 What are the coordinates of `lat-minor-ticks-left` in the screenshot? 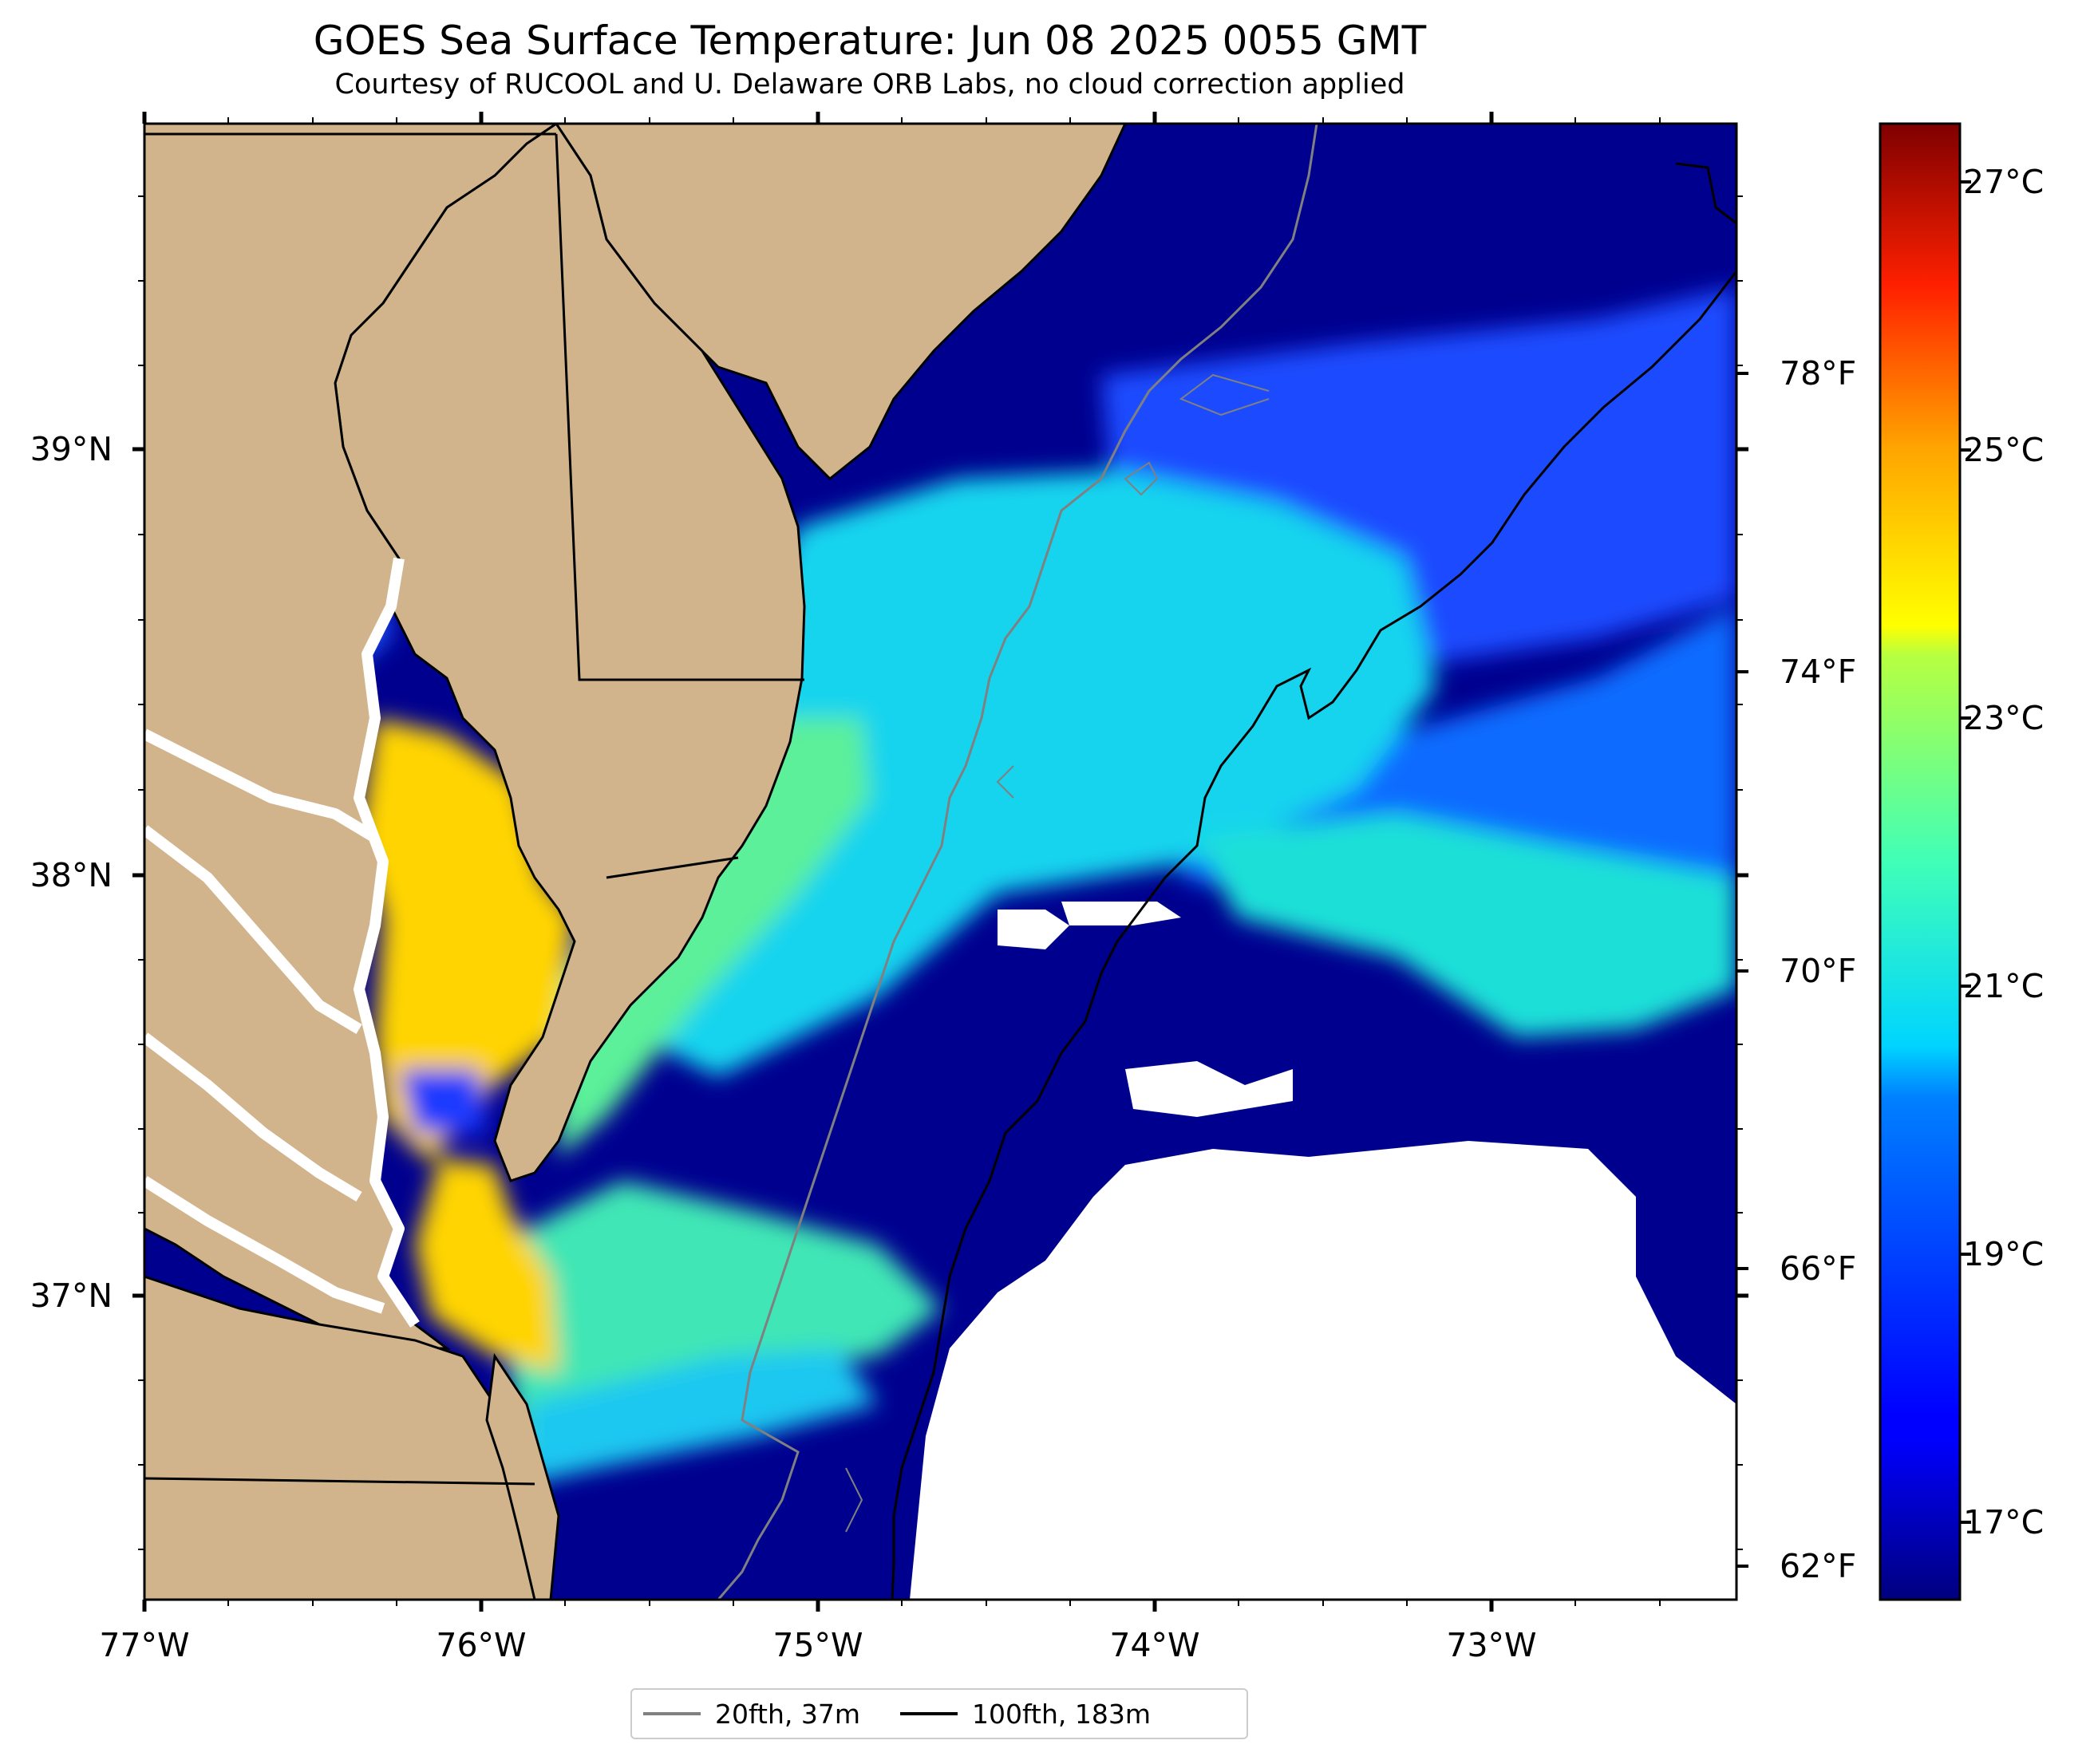 It's located at (141, 872).